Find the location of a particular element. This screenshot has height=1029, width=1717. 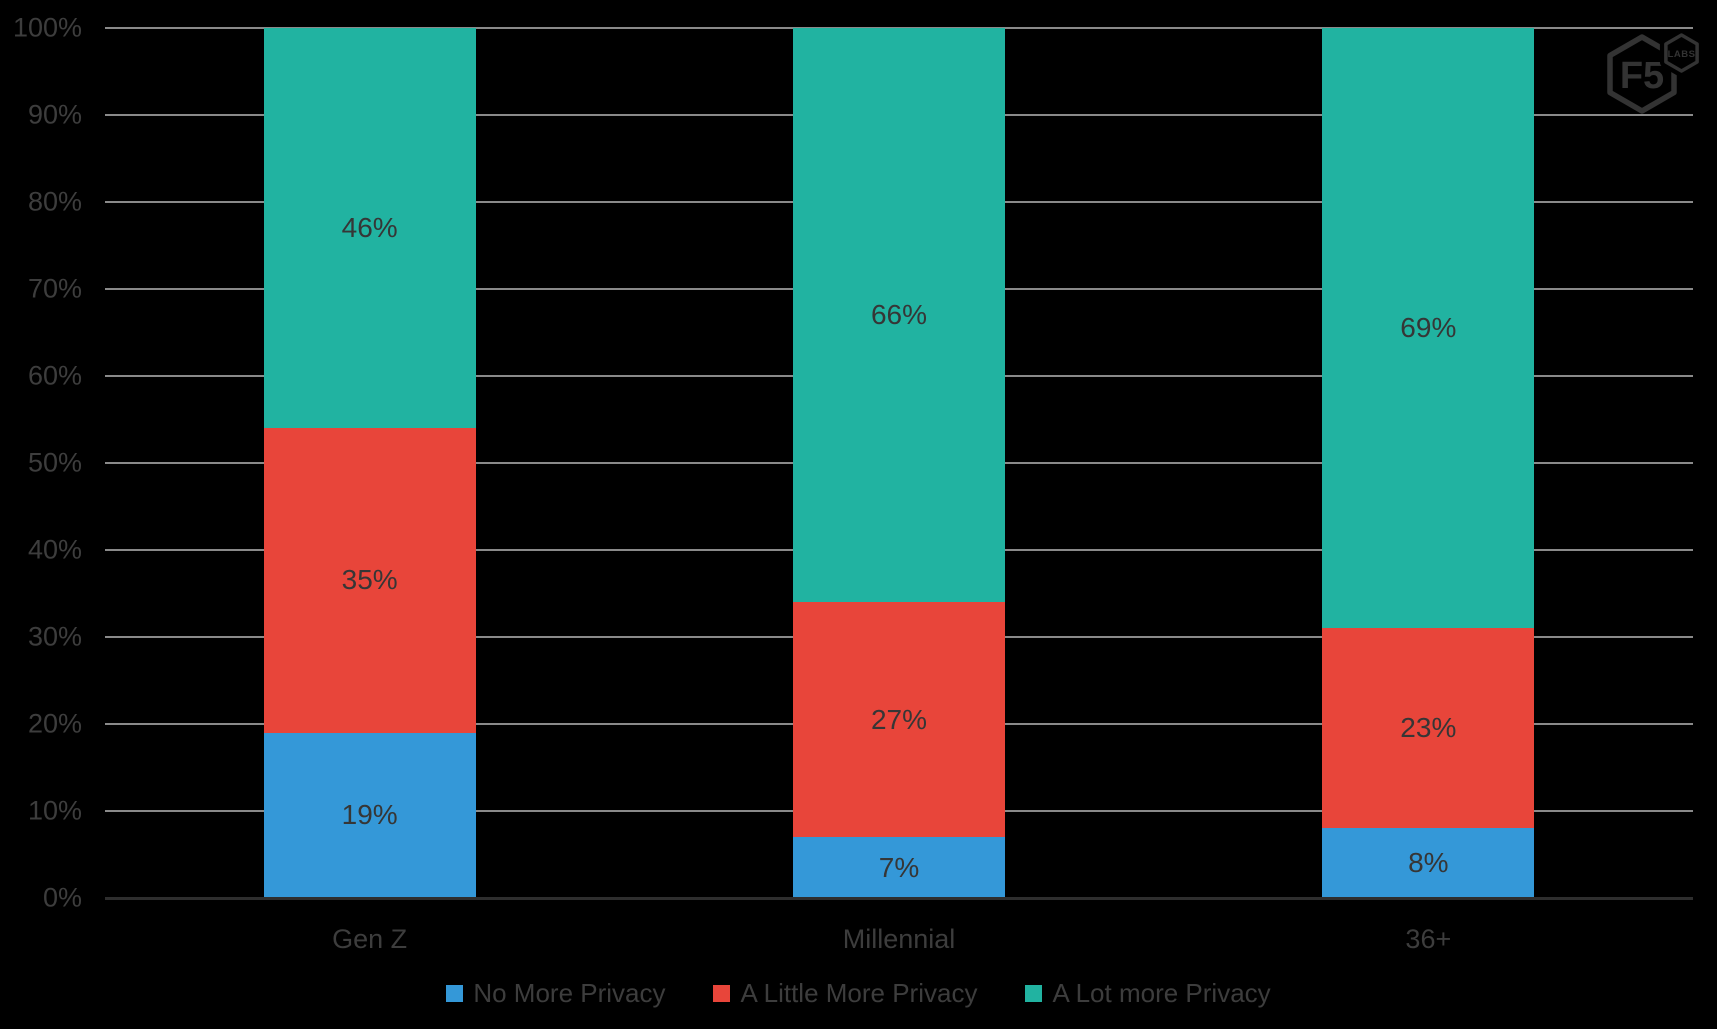

bar-value-label: 66% is located at coordinates (899, 315).